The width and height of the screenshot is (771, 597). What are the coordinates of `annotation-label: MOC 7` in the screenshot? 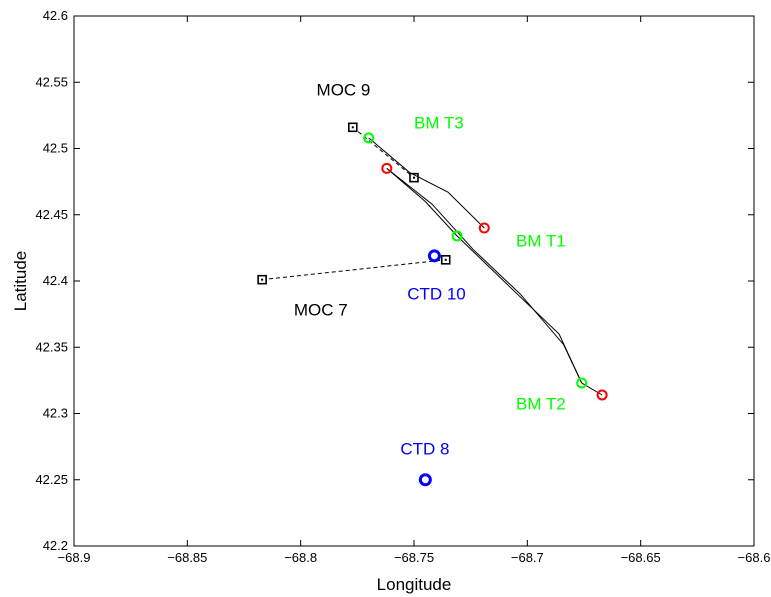 It's located at (321, 309).